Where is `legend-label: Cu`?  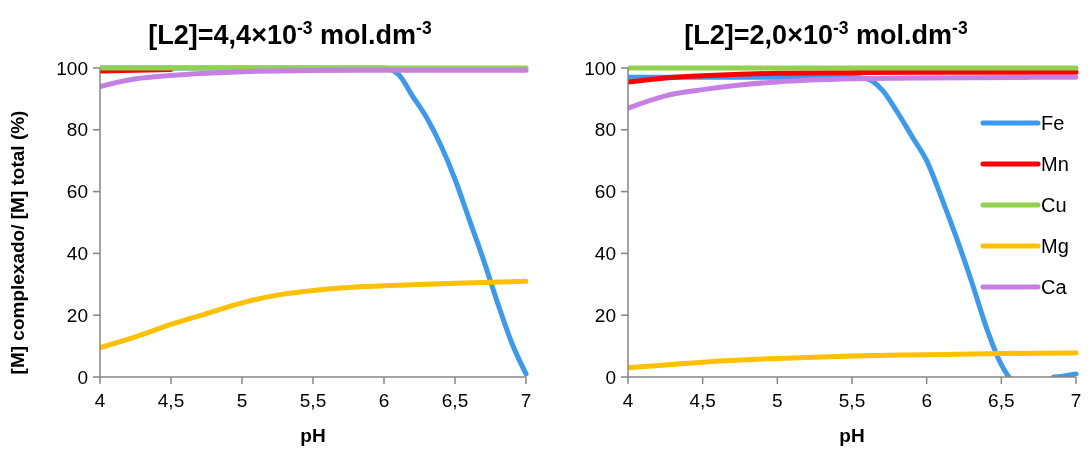 legend-label: Cu is located at coordinates (1054, 205).